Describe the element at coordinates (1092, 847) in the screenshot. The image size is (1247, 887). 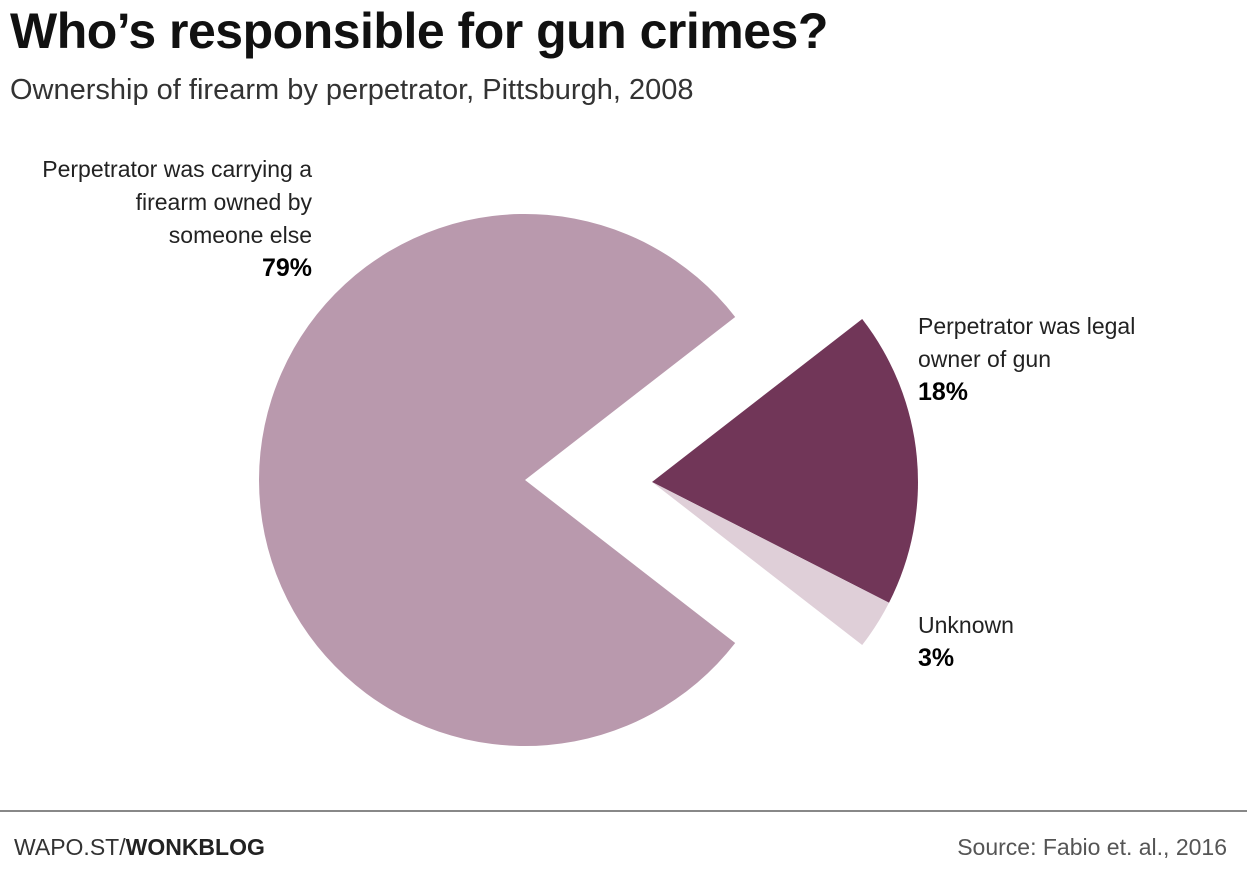
I see `source: Source: Fabio et. al., 2016` at that location.